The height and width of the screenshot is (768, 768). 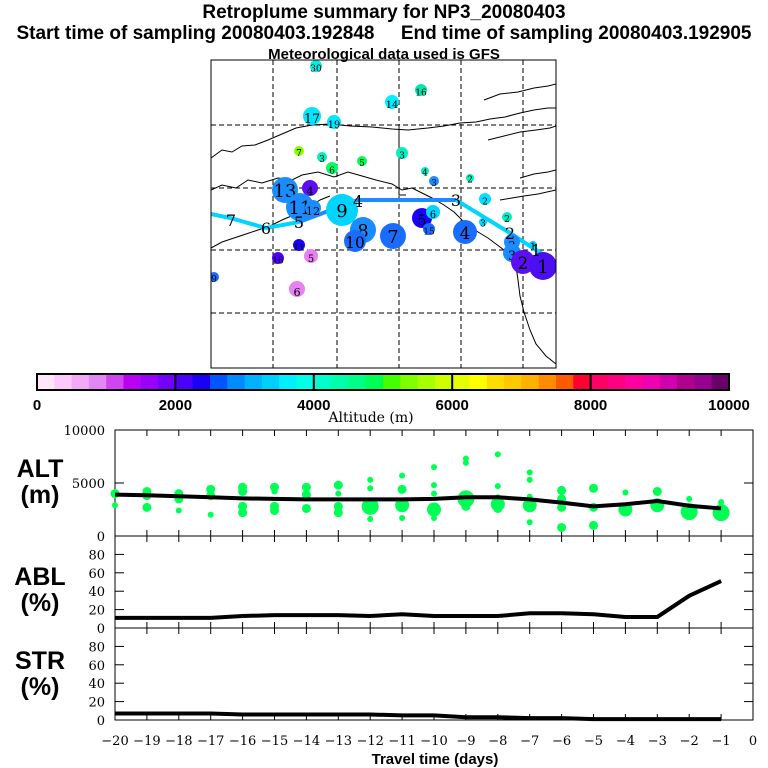 I want to click on cluster-label: 6, so click(x=332, y=172).